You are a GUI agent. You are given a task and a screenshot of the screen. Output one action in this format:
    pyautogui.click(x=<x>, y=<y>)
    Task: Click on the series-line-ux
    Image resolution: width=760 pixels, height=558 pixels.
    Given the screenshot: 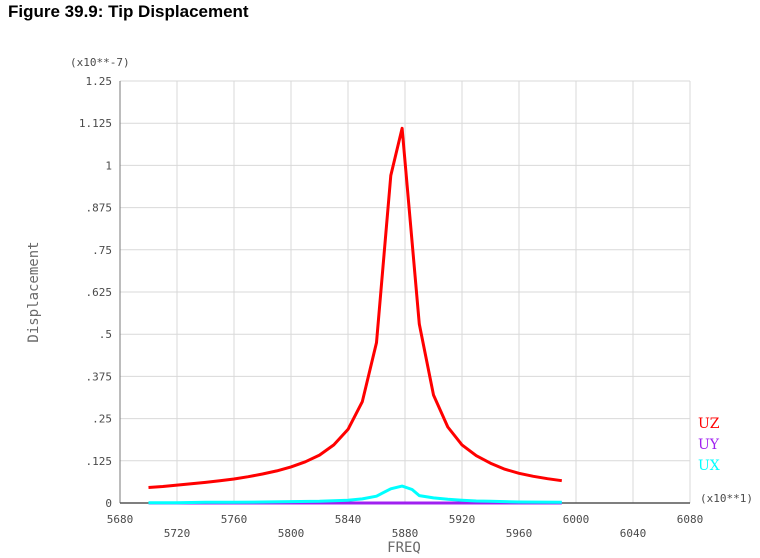 What is the action you would take?
    pyautogui.click(x=355, y=494)
    